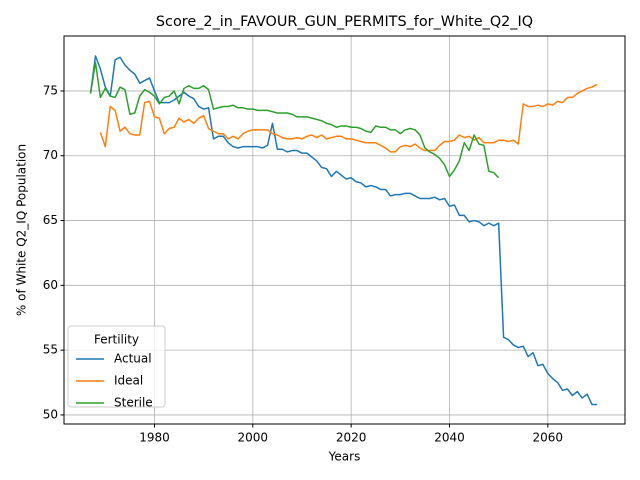  What do you see at coordinates (50, 90) in the screenshot?
I see `y-tick-label: 75` at bounding box center [50, 90].